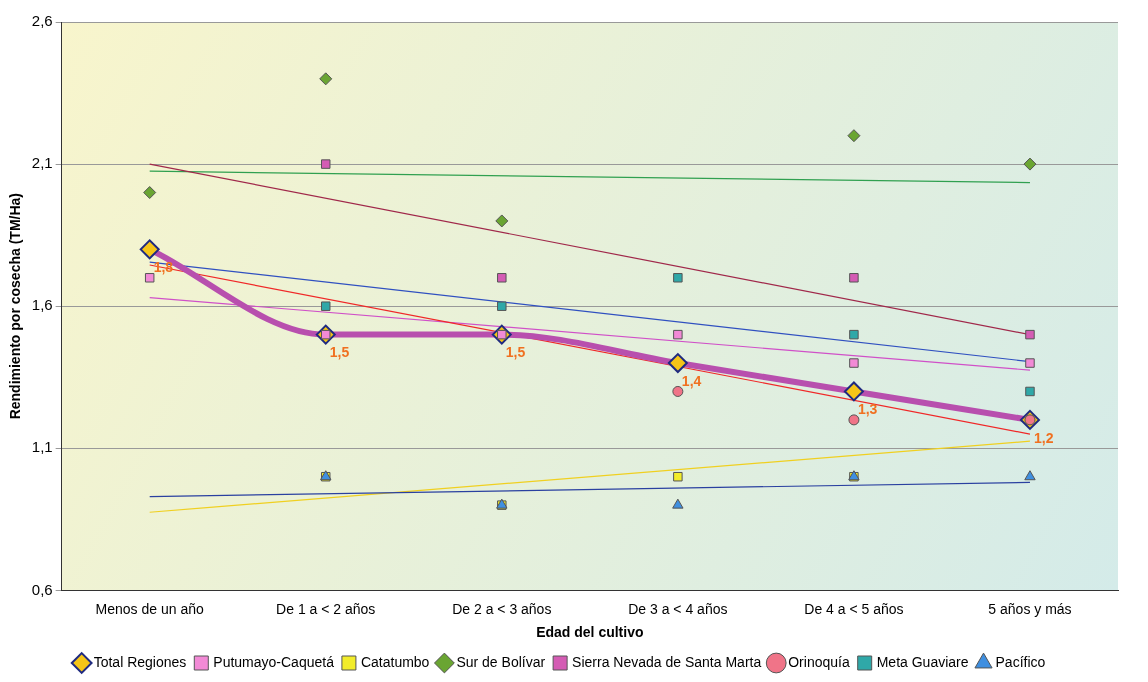  I want to click on data-label: 1,2, so click(1043, 437).